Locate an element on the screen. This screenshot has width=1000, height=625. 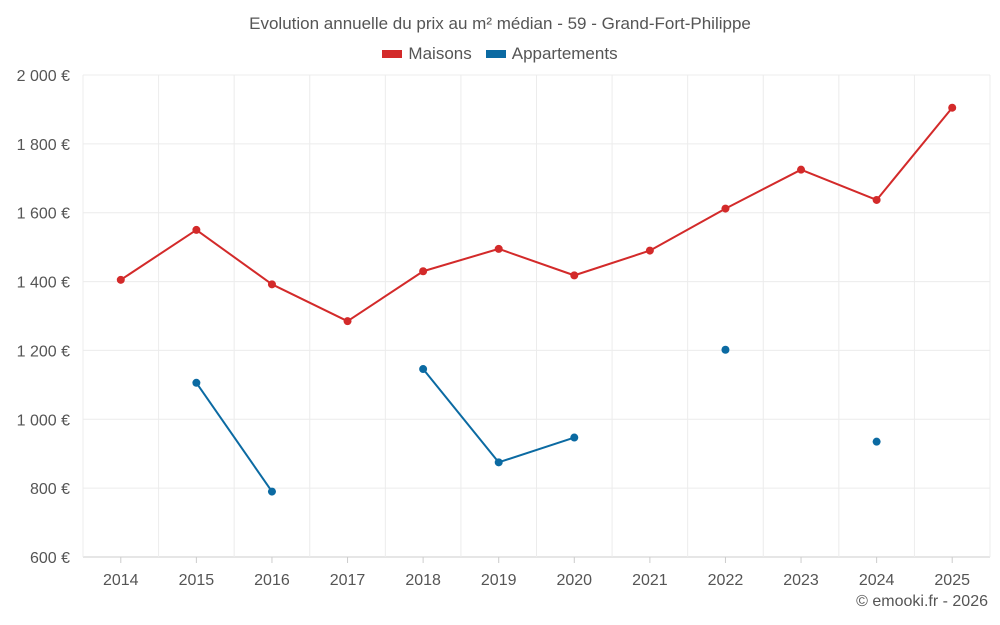
y-tick-label: 800 € is located at coordinates (50, 489).